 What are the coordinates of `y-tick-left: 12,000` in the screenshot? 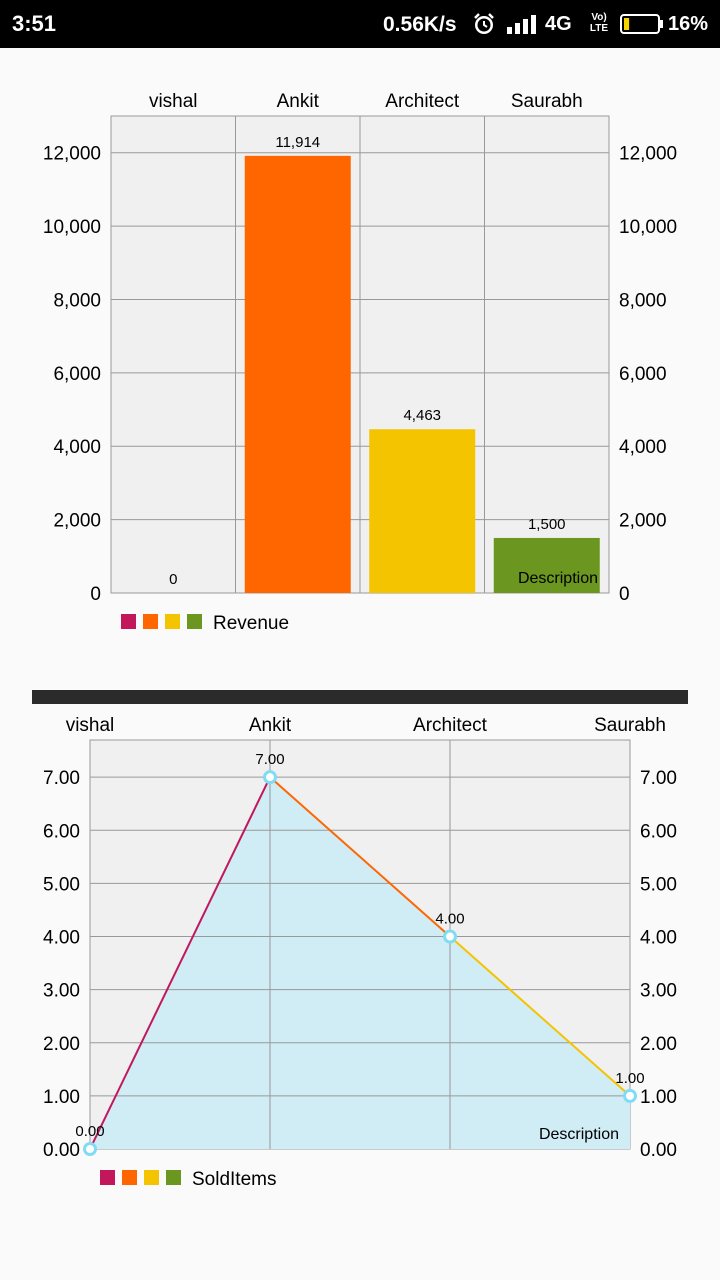 It's located at (72, 154).